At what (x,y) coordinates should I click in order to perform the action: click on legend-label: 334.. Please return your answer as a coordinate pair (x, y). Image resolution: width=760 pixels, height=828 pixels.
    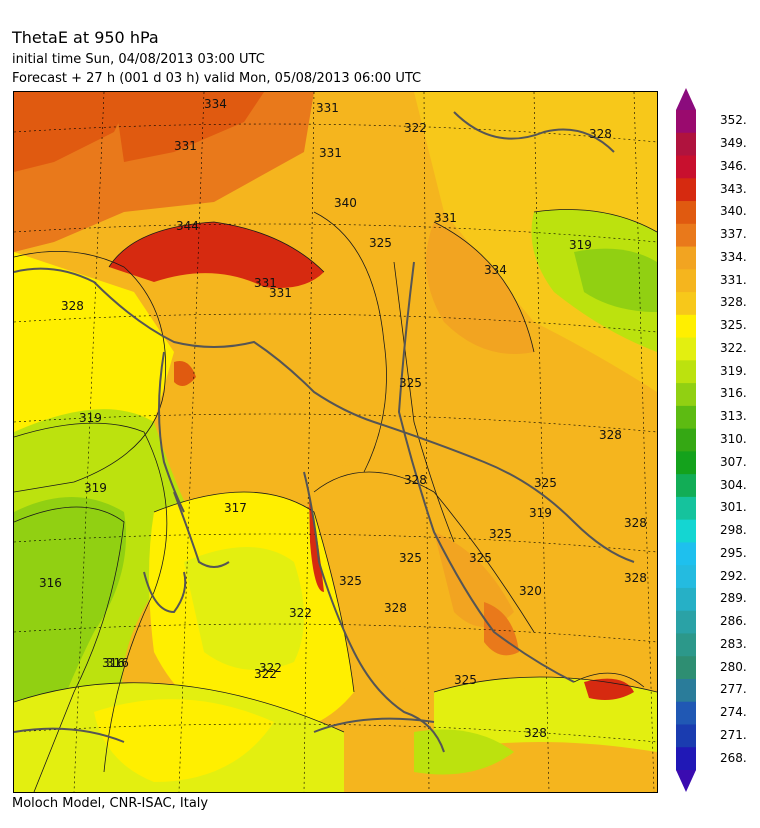
    Looking at the image, I should click on (733, 256).